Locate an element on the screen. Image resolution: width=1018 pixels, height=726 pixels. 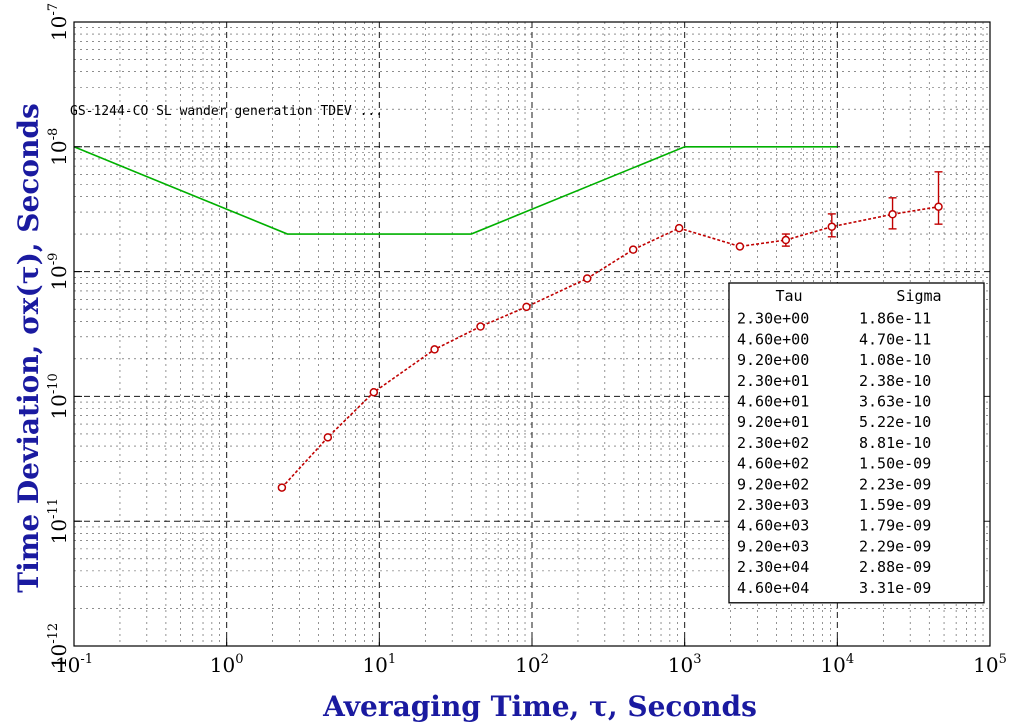
legend-cell-tau: 9.20e+03 is located at coordinates (773, 546).